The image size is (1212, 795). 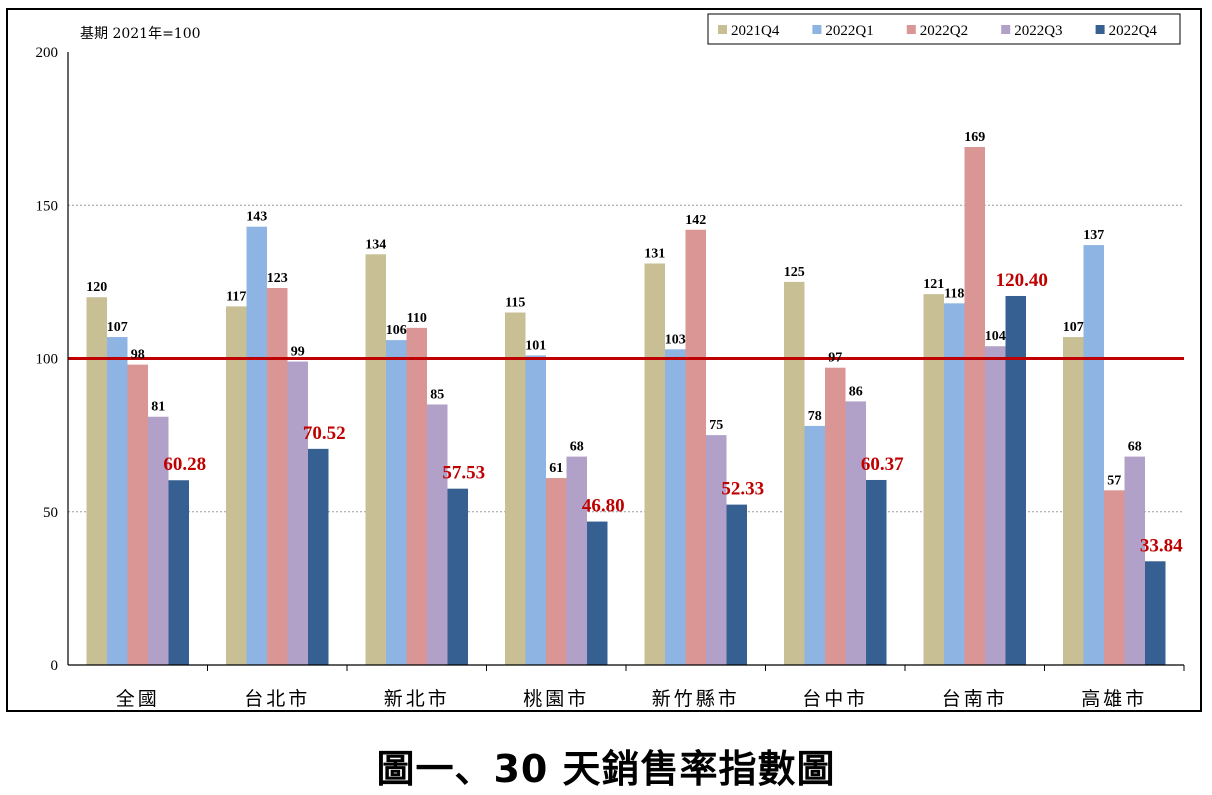 I want to click on legend-label: 2021Q4, so click(x=755, y=31).